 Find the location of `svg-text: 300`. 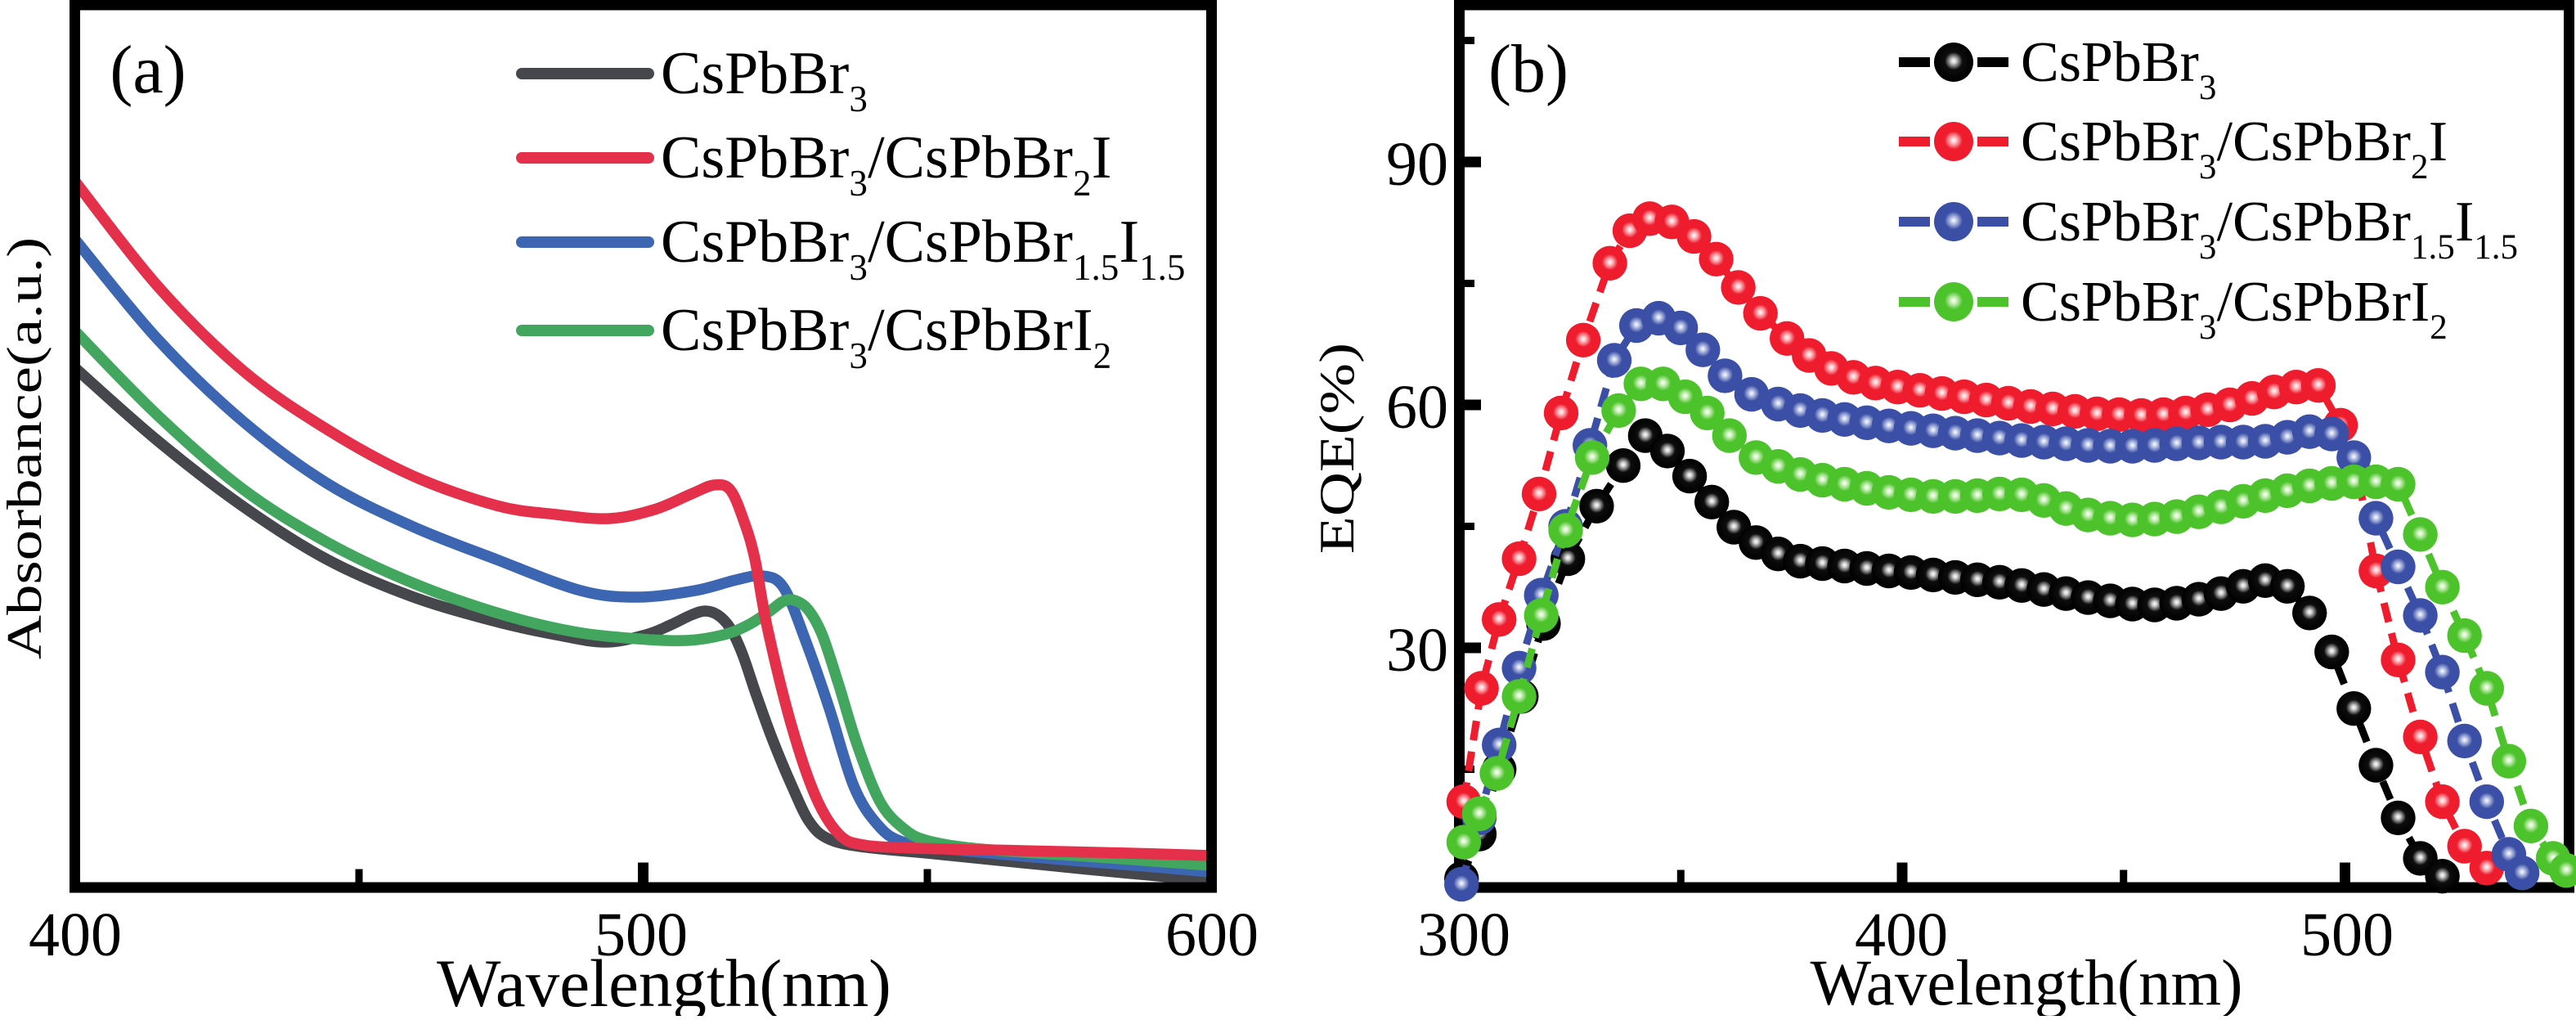

svg-text: 300 is located at coordinates (1463, 935).